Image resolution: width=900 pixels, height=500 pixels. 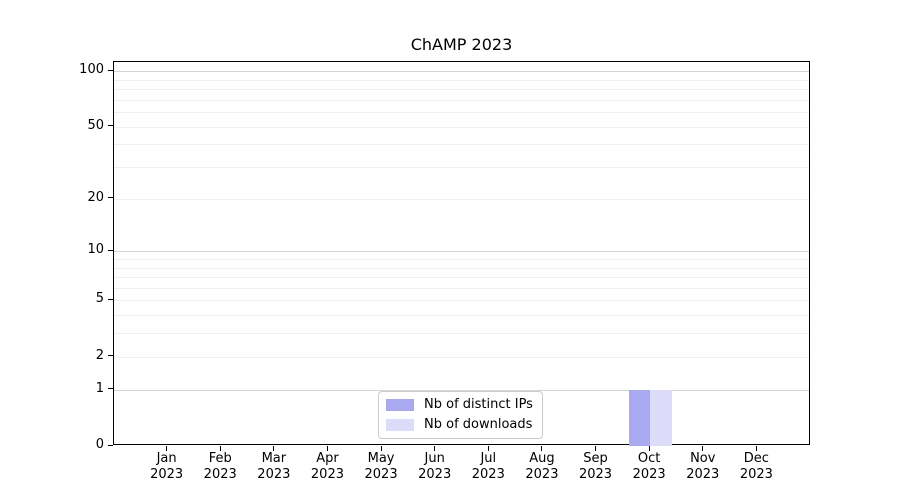 I want to click on x-tick-label-apr: Apr 2023, so click(x=327, y=467).